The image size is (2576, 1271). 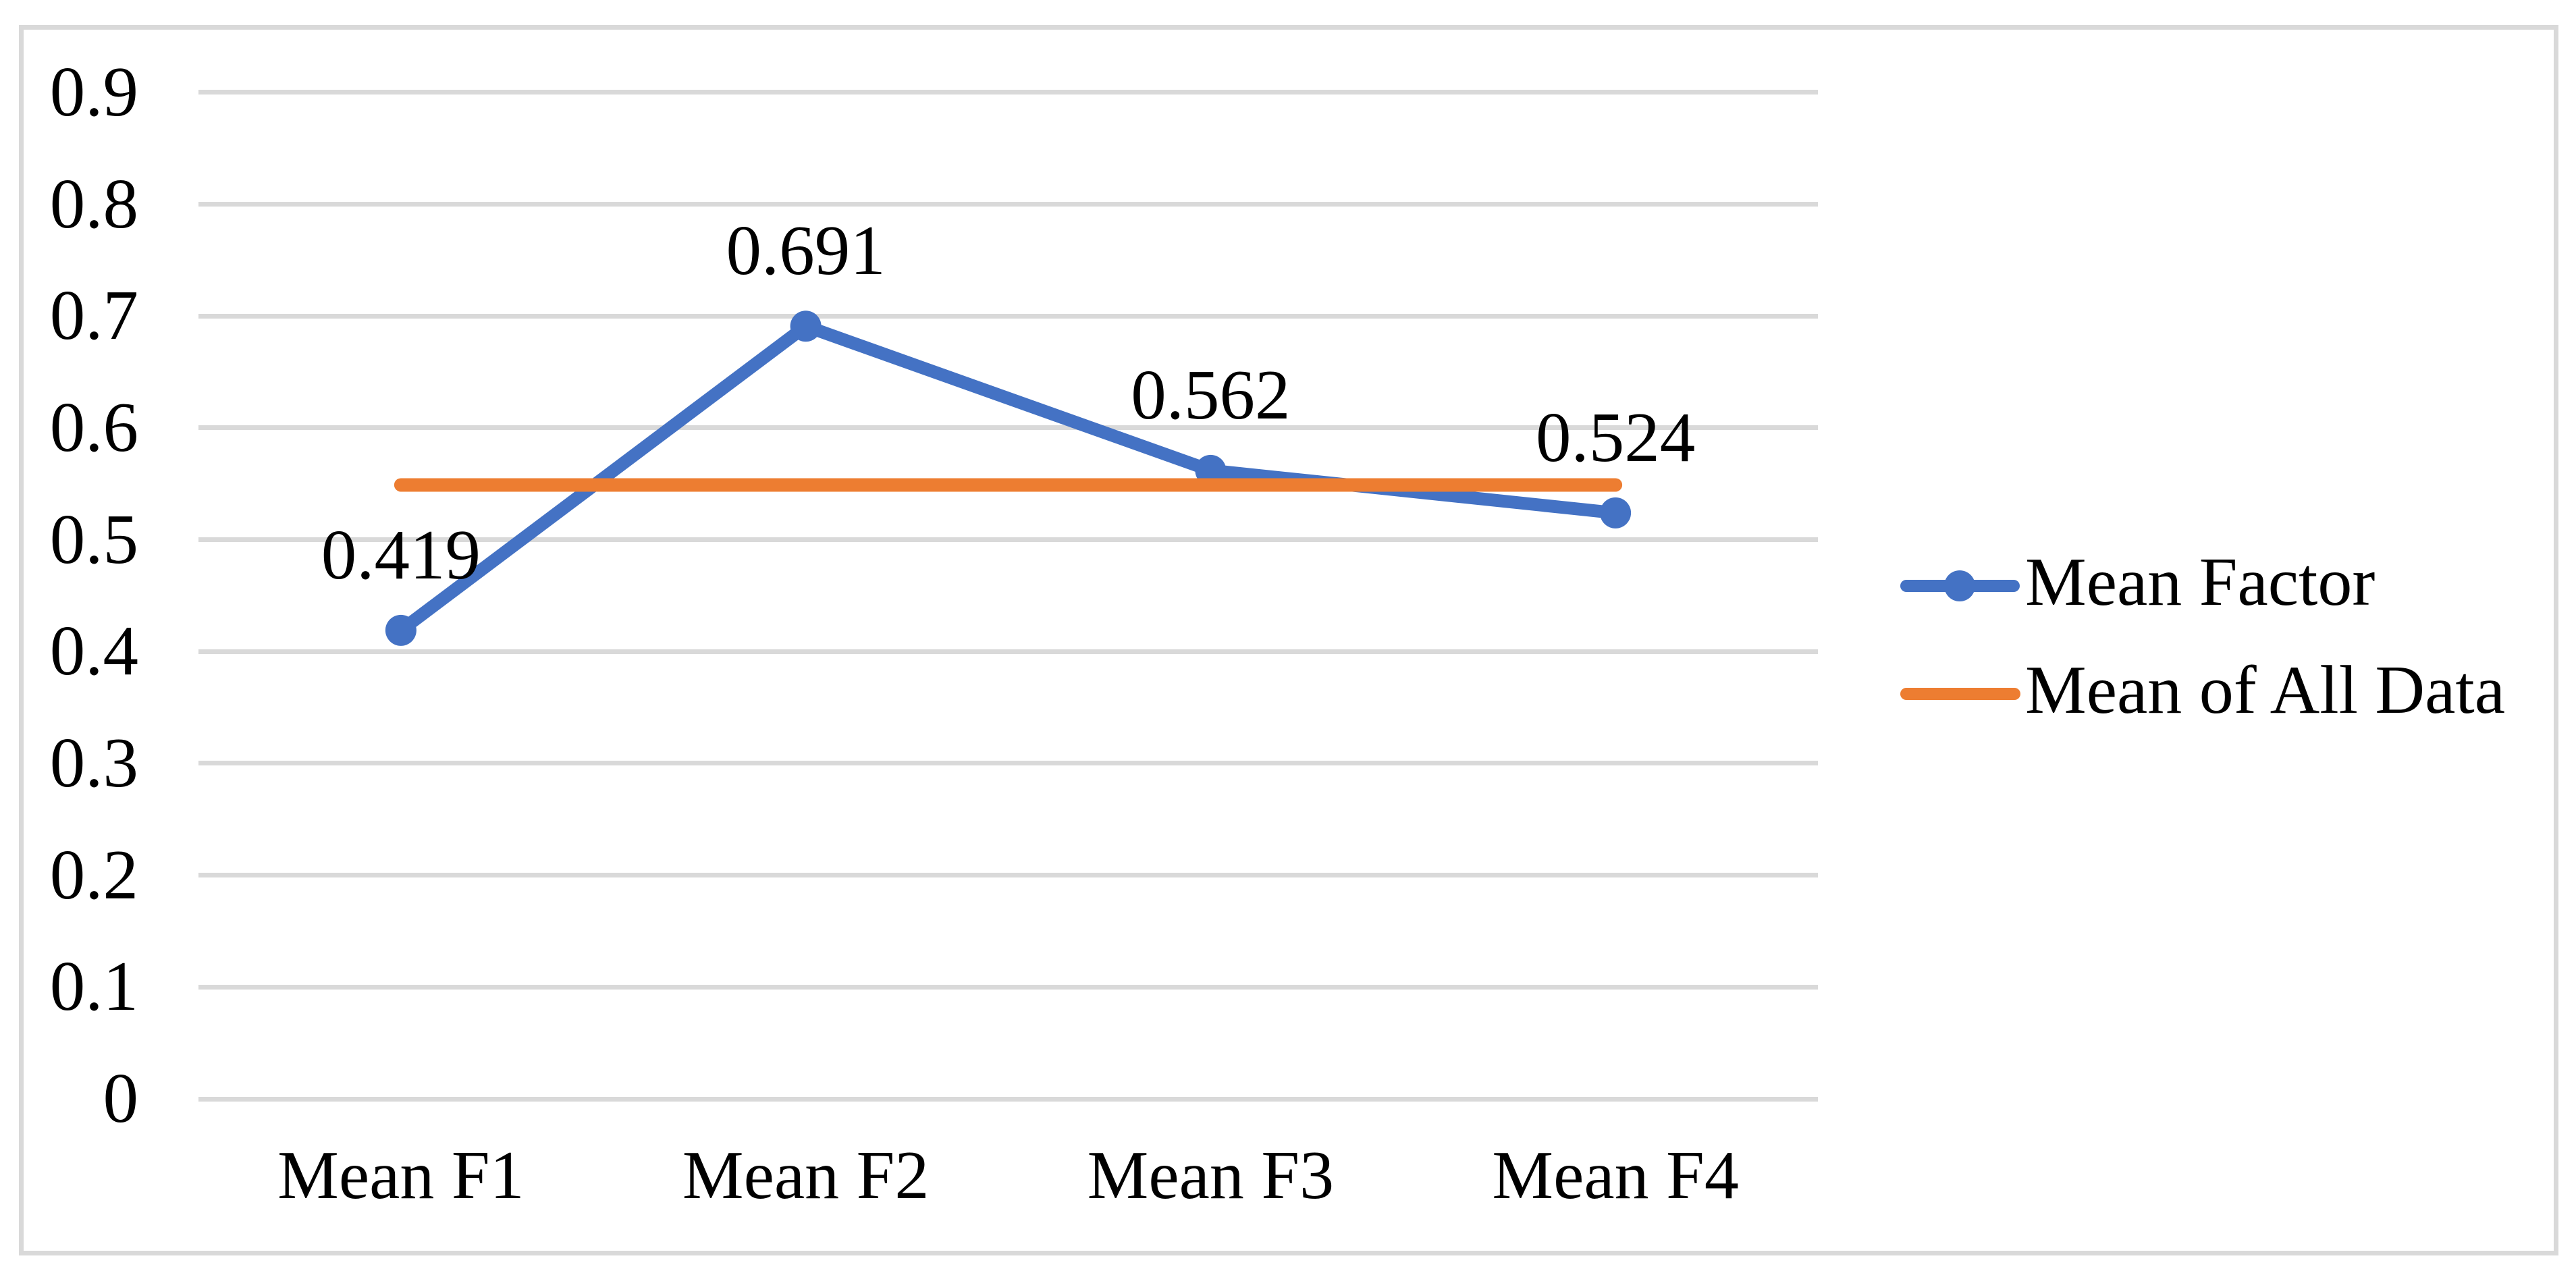 What do you see at coordinates (2201, 582) in the screenshot?
I see `legend-label-mean-factor: Mean Factor` at bounding box center [2201, 582].